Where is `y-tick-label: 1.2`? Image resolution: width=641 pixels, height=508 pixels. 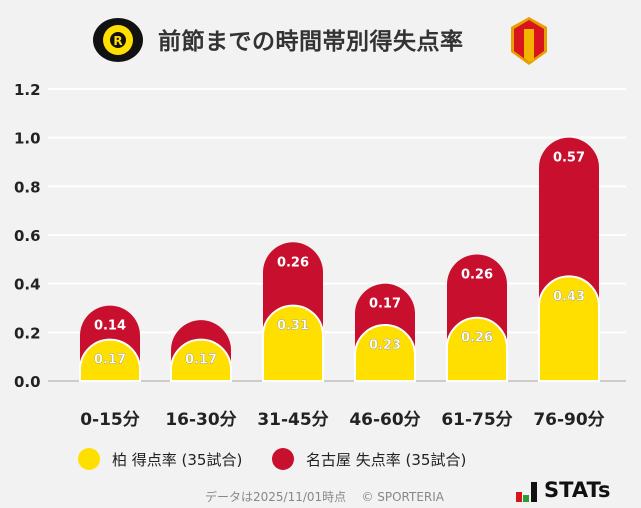 y-tick-label: 1.2 is located at coordinates (27, 90).